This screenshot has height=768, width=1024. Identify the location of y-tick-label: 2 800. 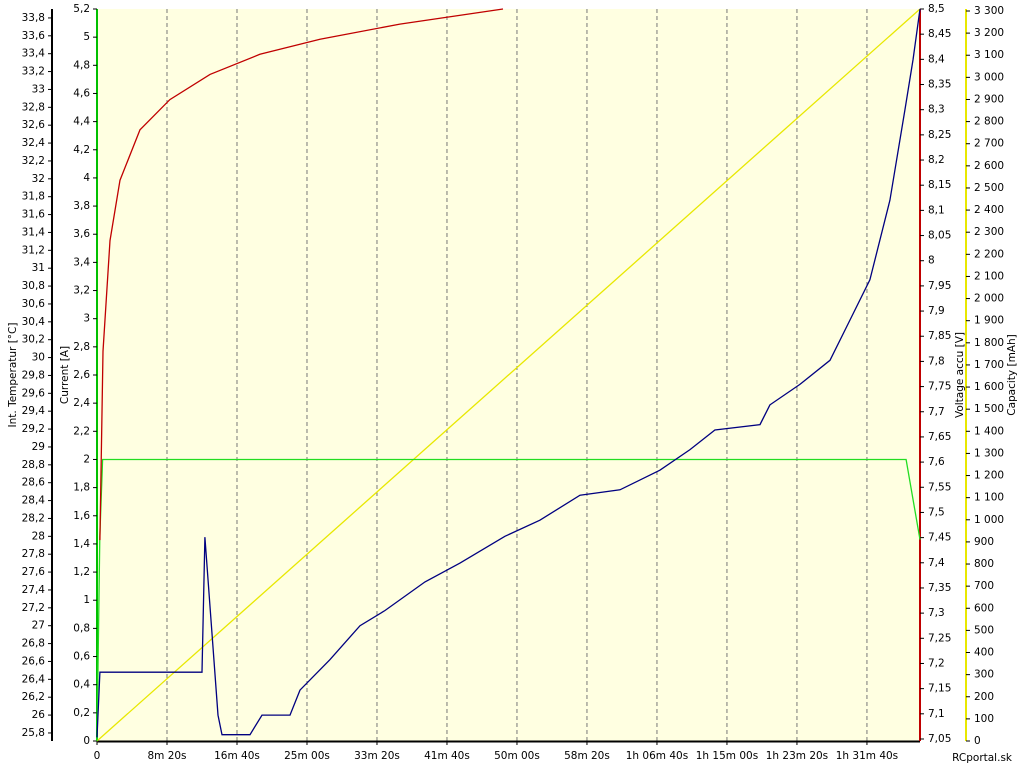
(989, 122).